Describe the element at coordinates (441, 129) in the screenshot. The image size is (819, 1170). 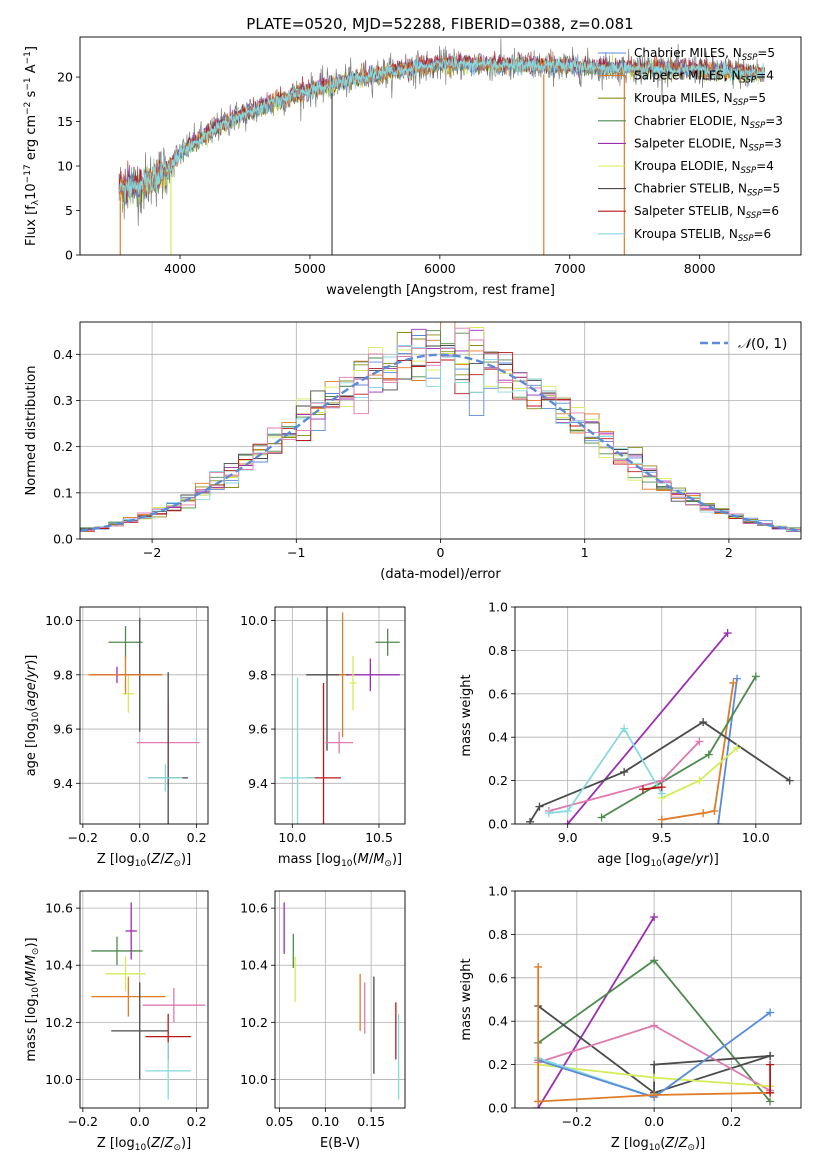
I see `spectrum-model-line` at that location.